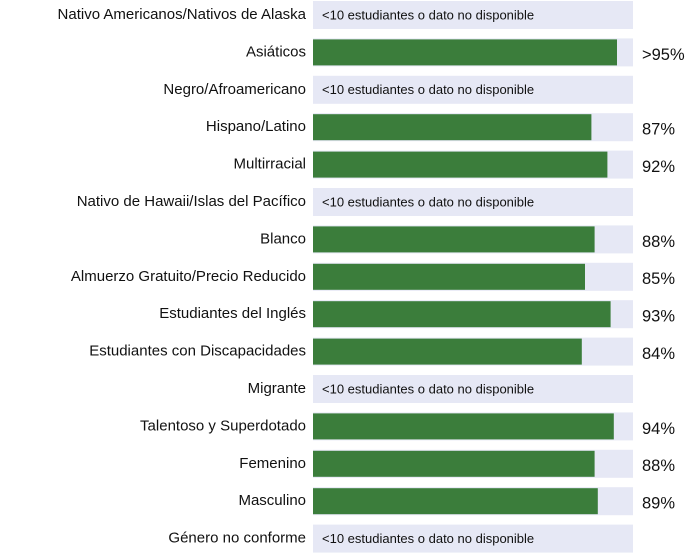 The width and height of the screenshot is (698, 553). I want to click on value-label: 85%, so click(658, 279).